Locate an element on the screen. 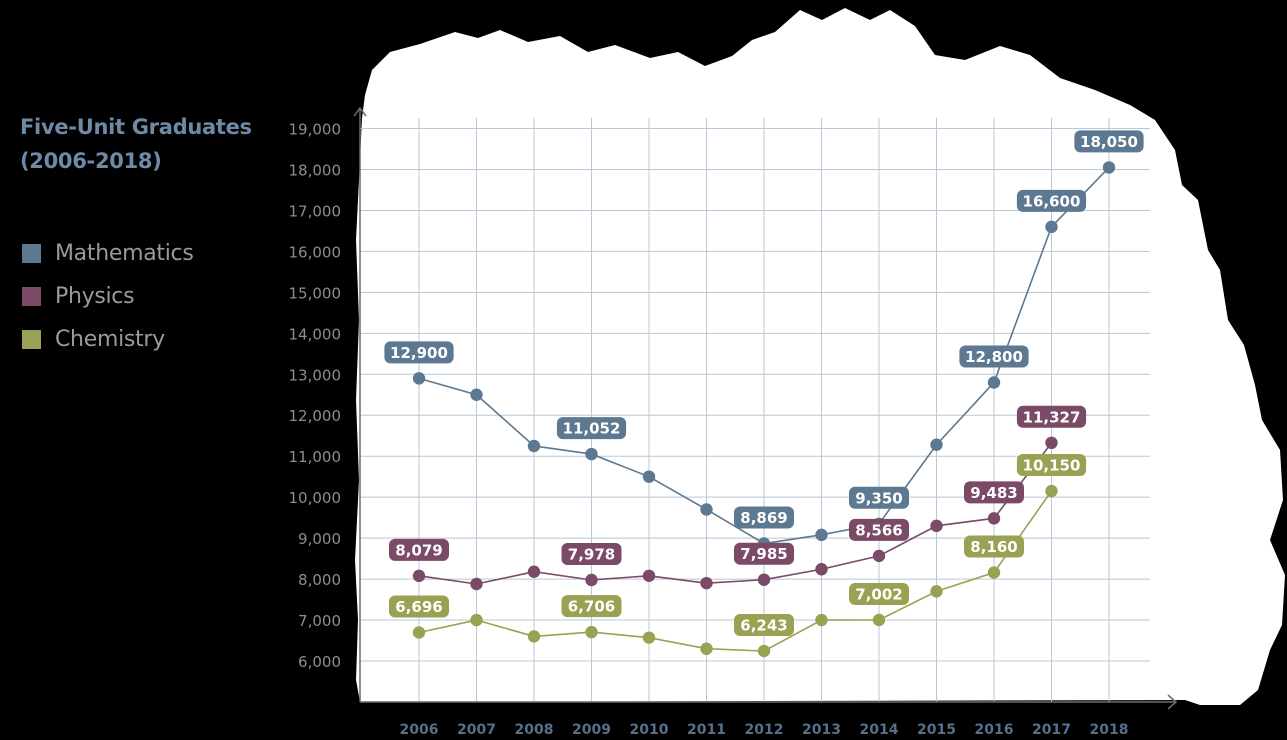 The image size is (1287, 740). svg-text: 8,869 is located at coordinates (763, 518).